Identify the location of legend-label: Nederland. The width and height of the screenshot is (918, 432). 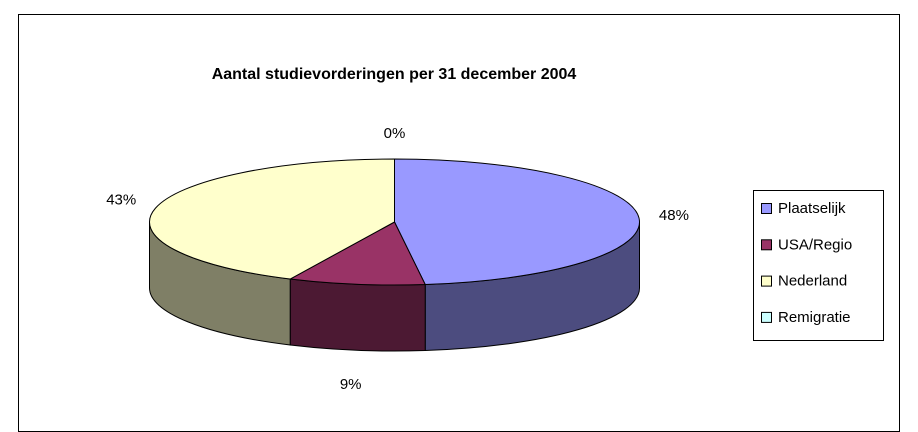
(812, 281).